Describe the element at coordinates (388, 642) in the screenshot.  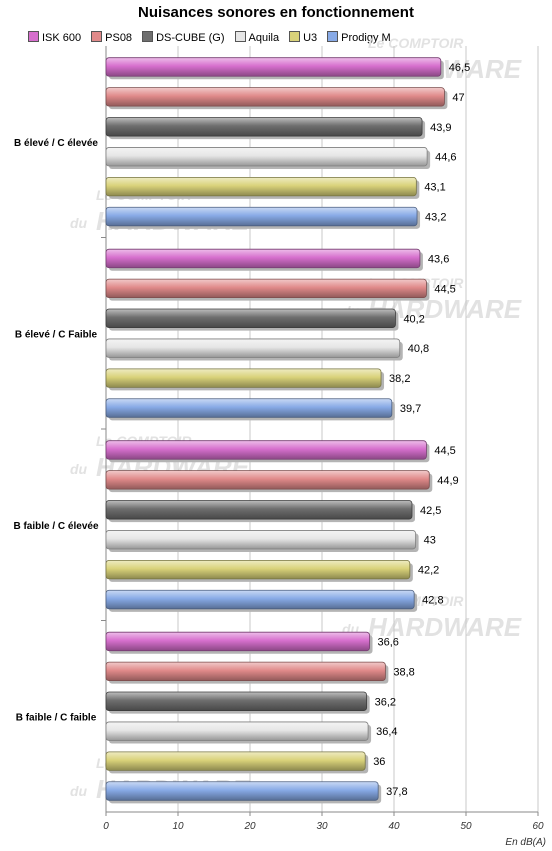
I see `data-label: 36,6` at that location.